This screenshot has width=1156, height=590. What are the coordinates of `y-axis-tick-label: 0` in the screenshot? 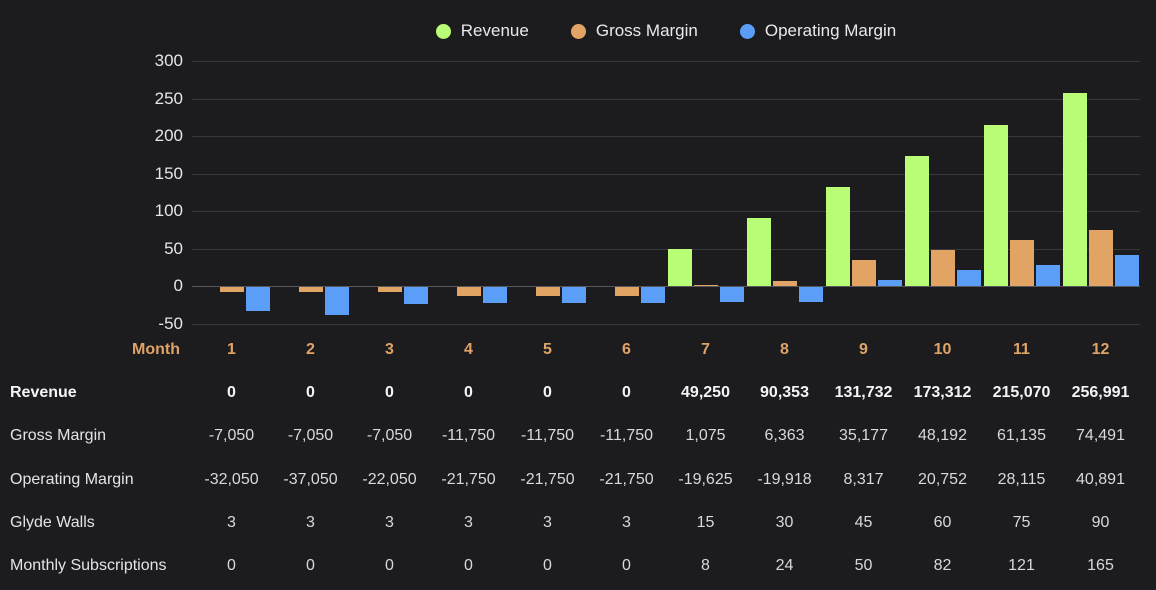 It's located at (178, 285).